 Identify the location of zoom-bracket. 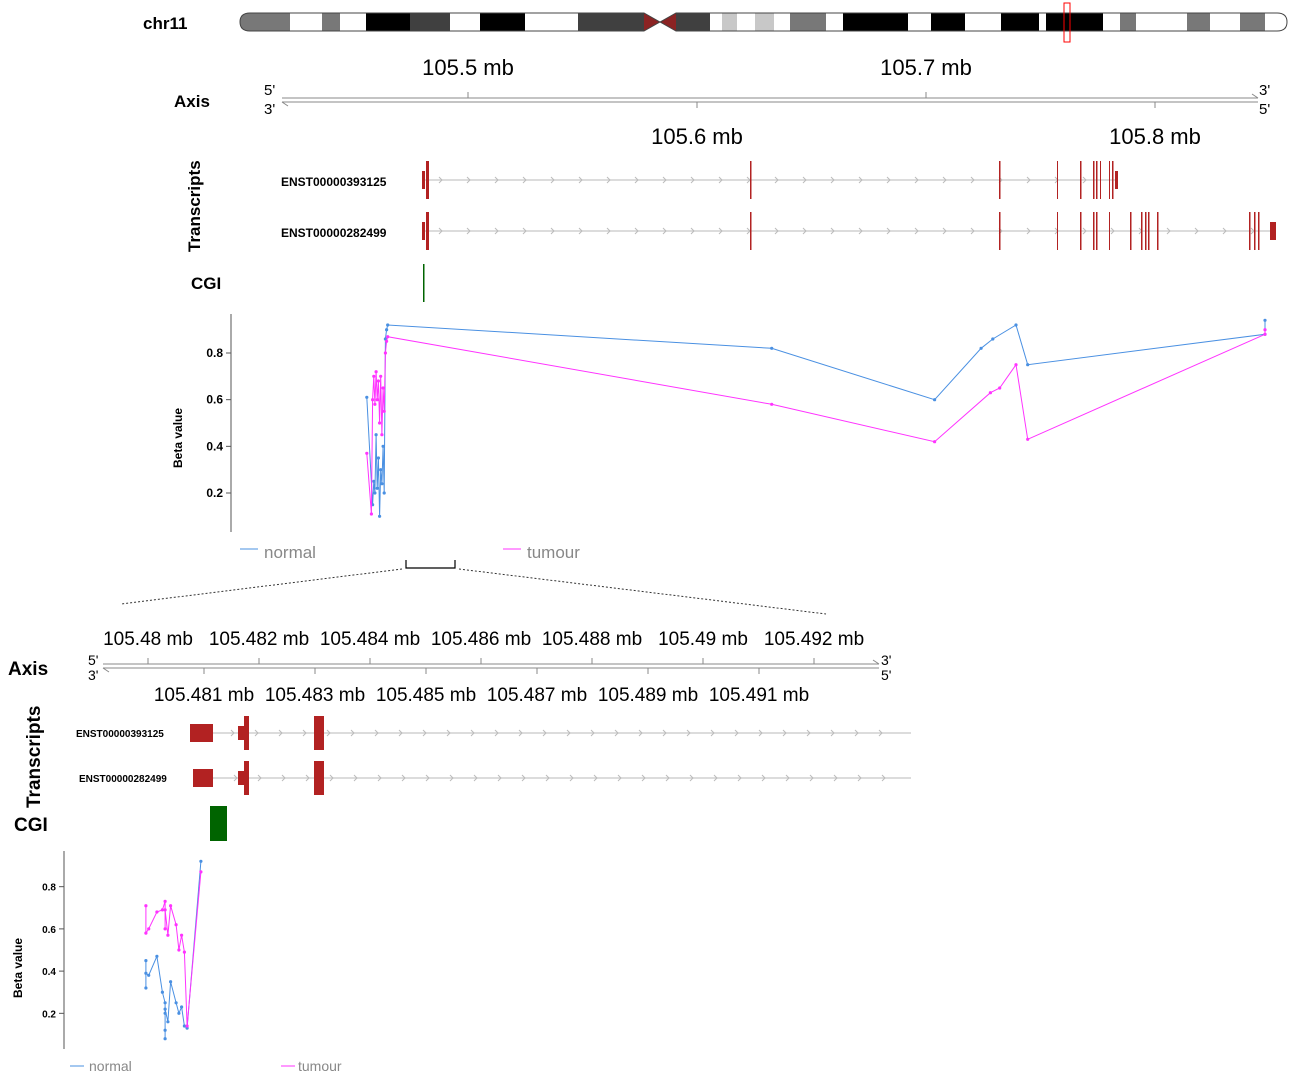
(473, 587).